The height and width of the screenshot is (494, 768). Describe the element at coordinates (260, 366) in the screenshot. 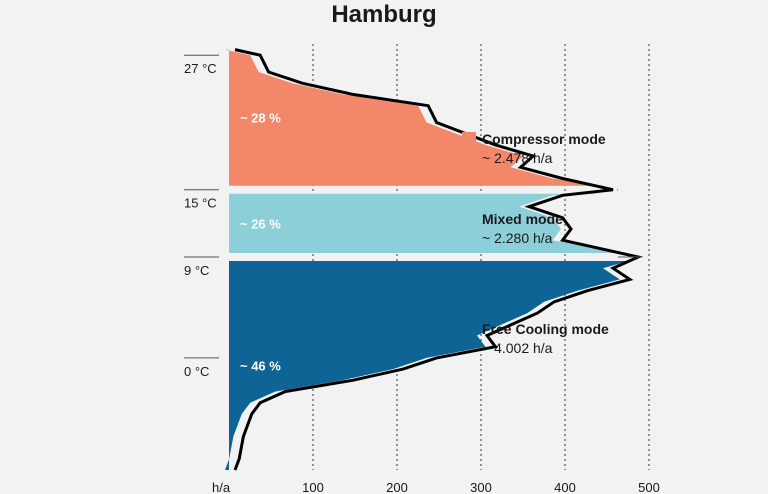

I see `share-label-free-cooling-mode: ~ 46 %` at that location.